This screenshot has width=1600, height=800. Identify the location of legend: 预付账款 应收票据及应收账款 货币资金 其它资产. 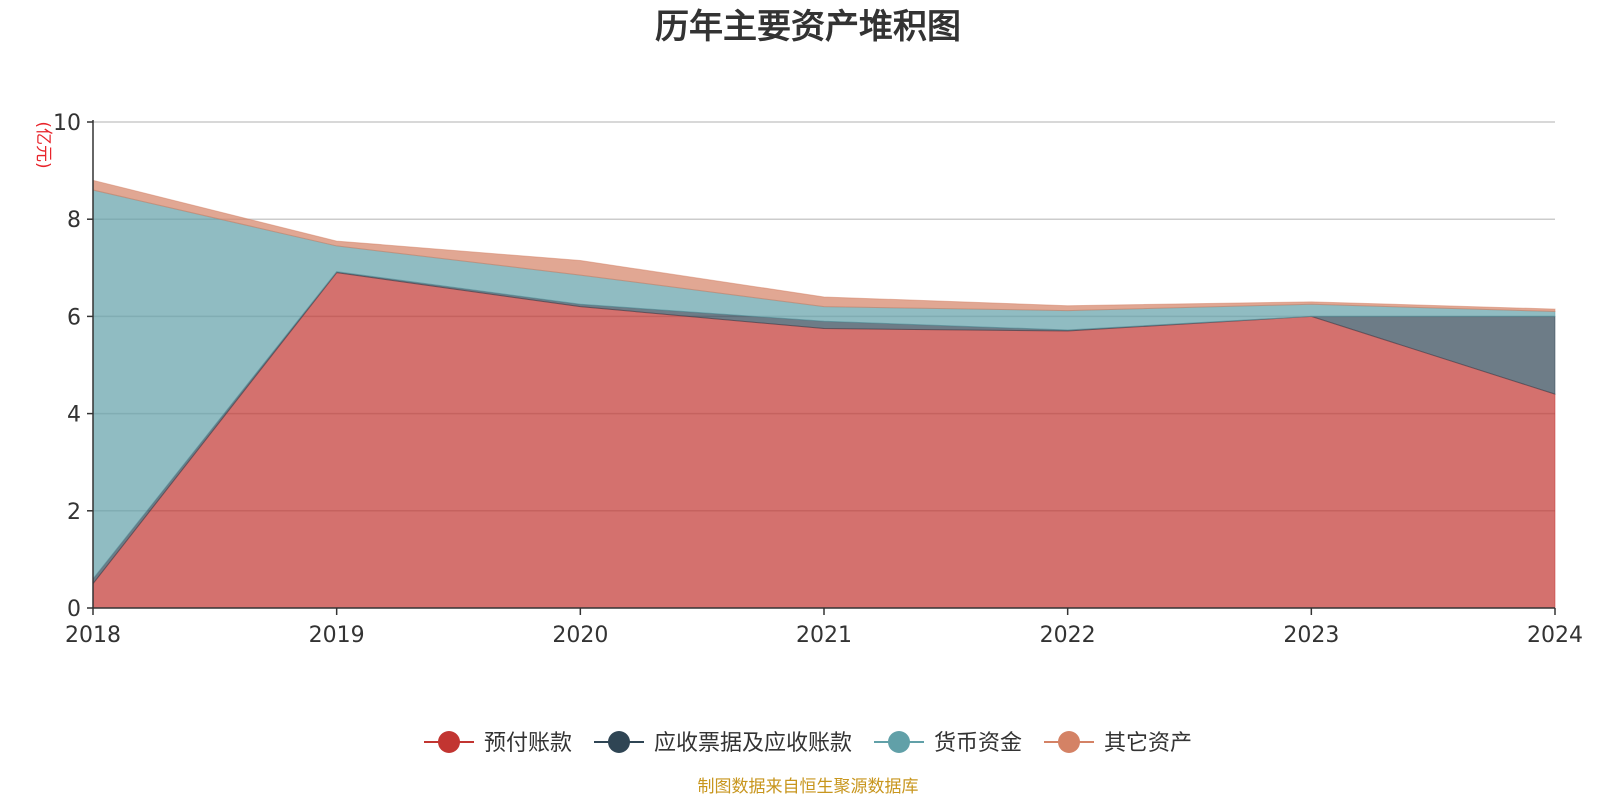
(808, 743).